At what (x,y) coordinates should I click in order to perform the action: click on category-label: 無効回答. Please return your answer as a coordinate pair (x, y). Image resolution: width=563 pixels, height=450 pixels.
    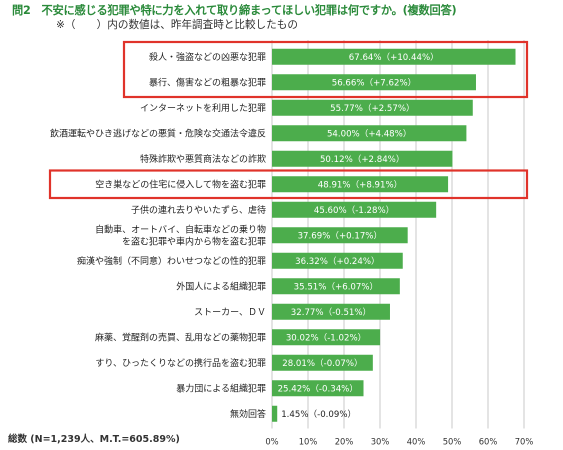
    Looking at the image, I should click on (248, 414).